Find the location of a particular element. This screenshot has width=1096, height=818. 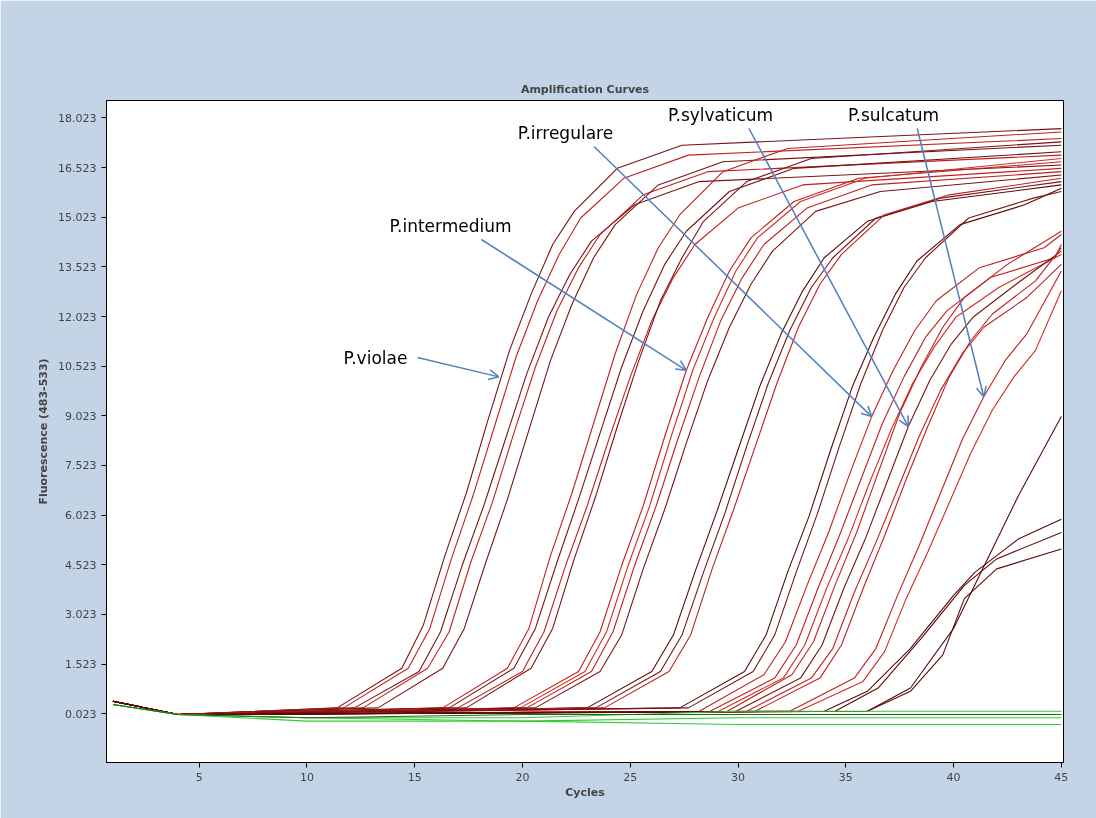

y-tick-label: 7.523 is located at coordinates (81, 466).